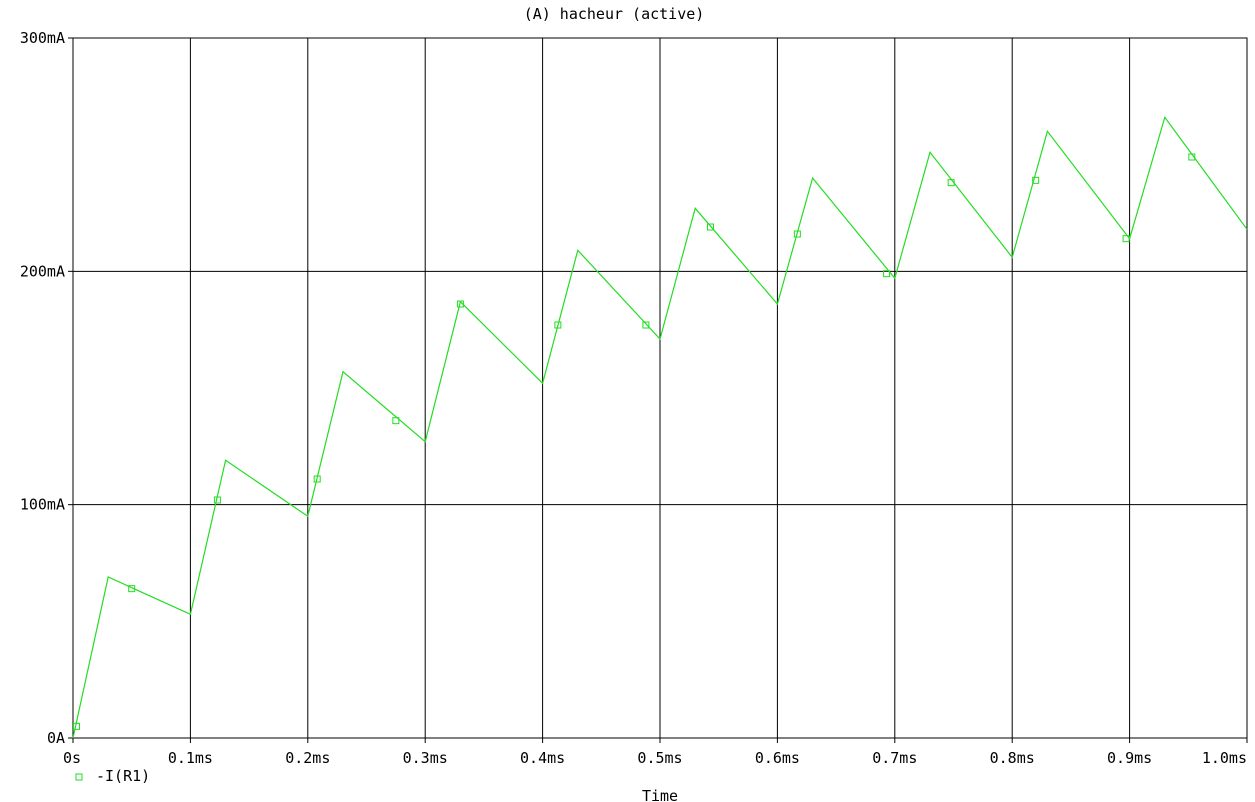 Image resolution: width=1255 pixels, height=802 pixels. I want to click on y-tick-label: 200mA, so click(42, 271).